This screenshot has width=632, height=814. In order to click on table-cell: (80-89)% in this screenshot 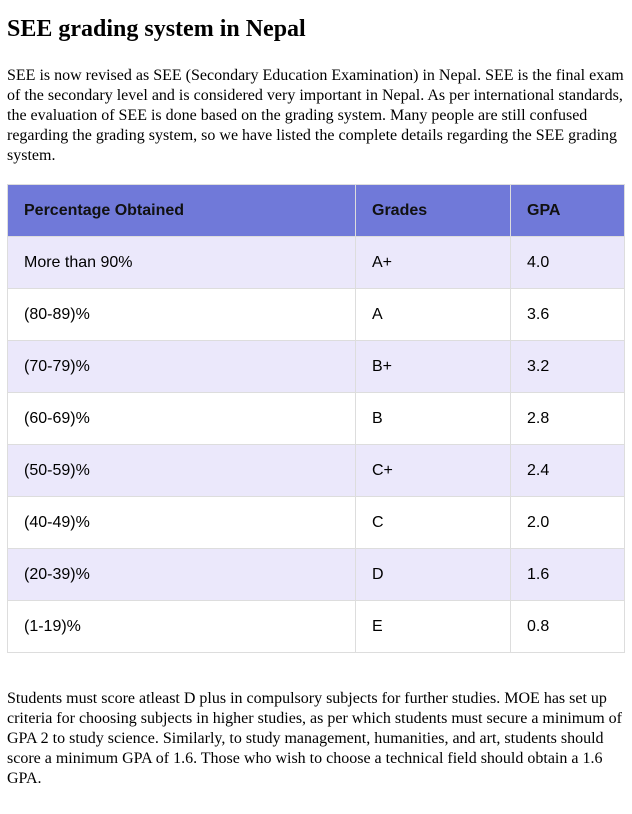, I will do `click(181, 314)`.